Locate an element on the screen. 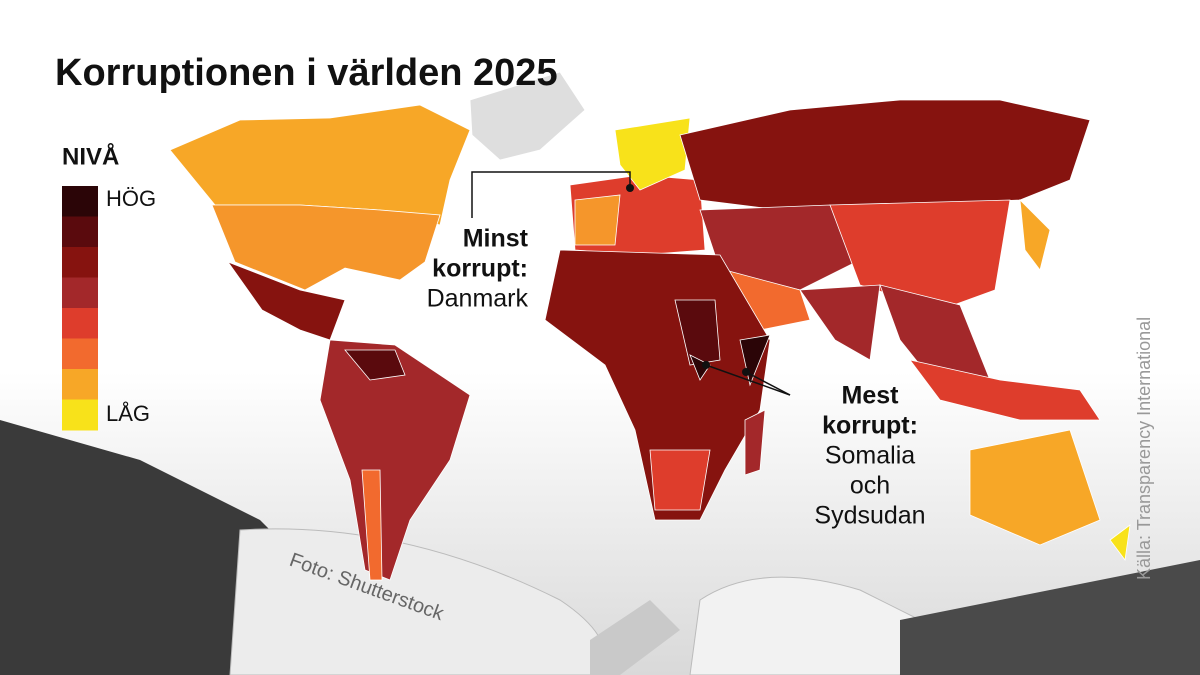 The height and width of the screenshot is (675, 1200). title: Korruptionen i världen 2025 is located at coordinates (306, 73).